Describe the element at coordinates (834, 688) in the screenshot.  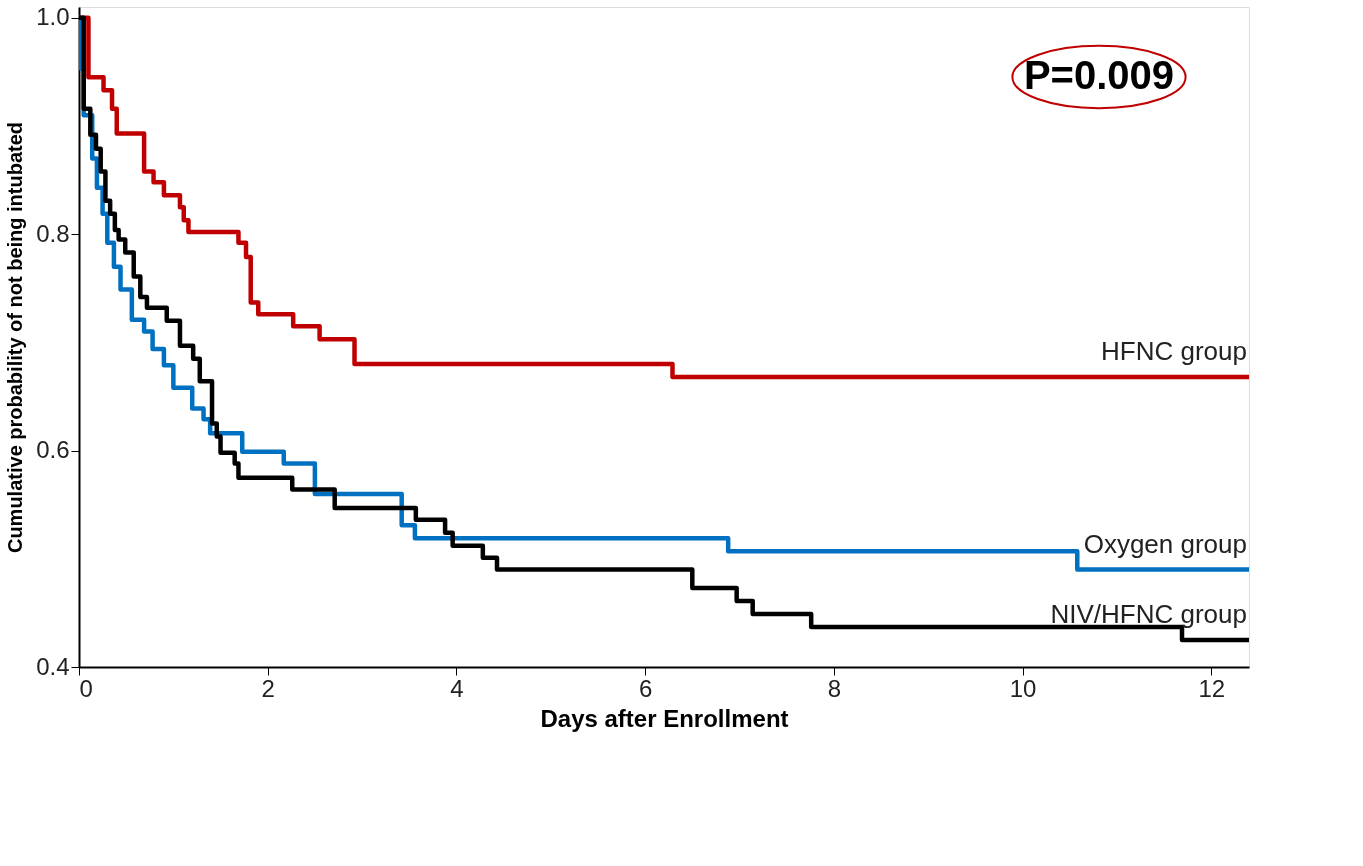
I see `x-tick-label: 8` at that location.